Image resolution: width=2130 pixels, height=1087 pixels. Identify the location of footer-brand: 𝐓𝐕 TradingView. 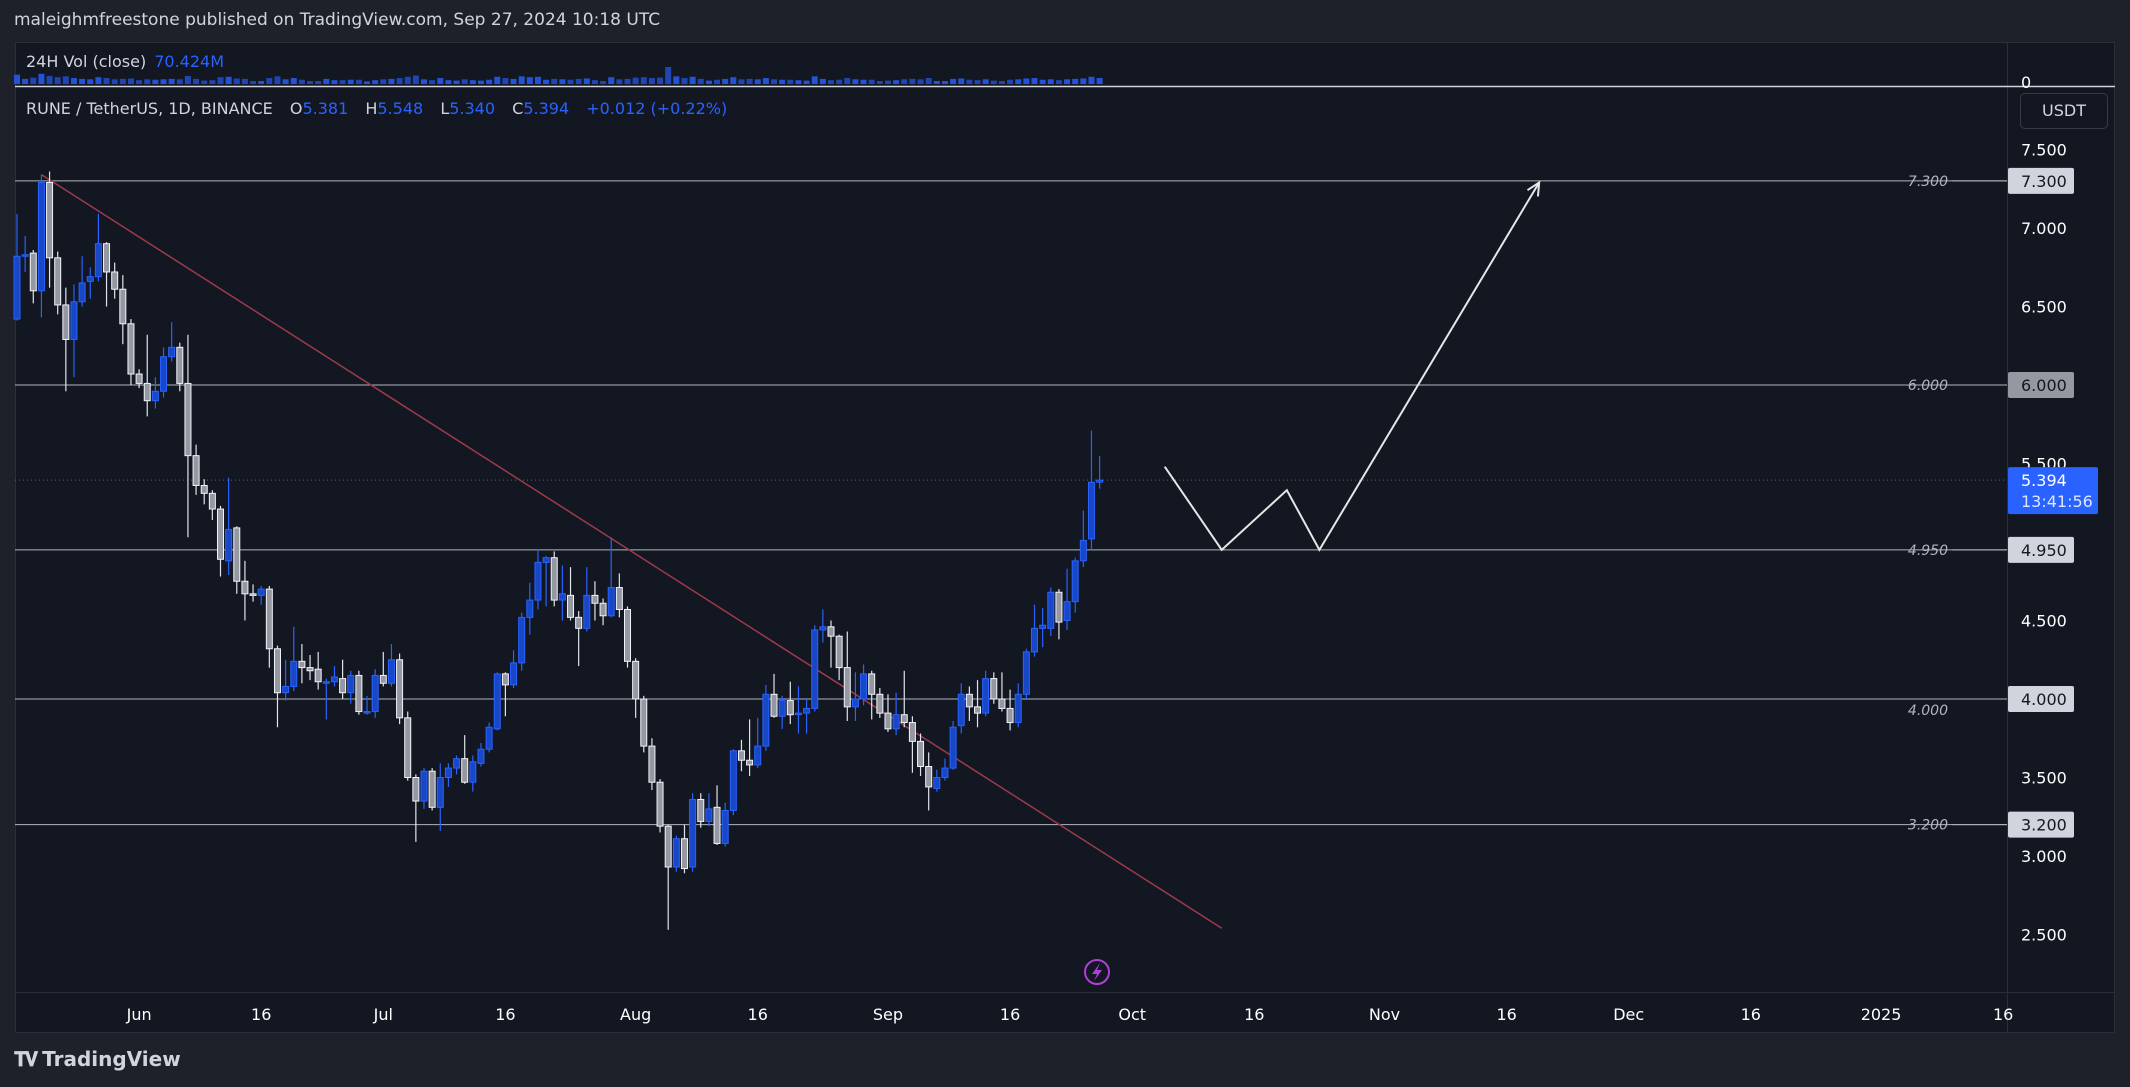
(97, 1059).